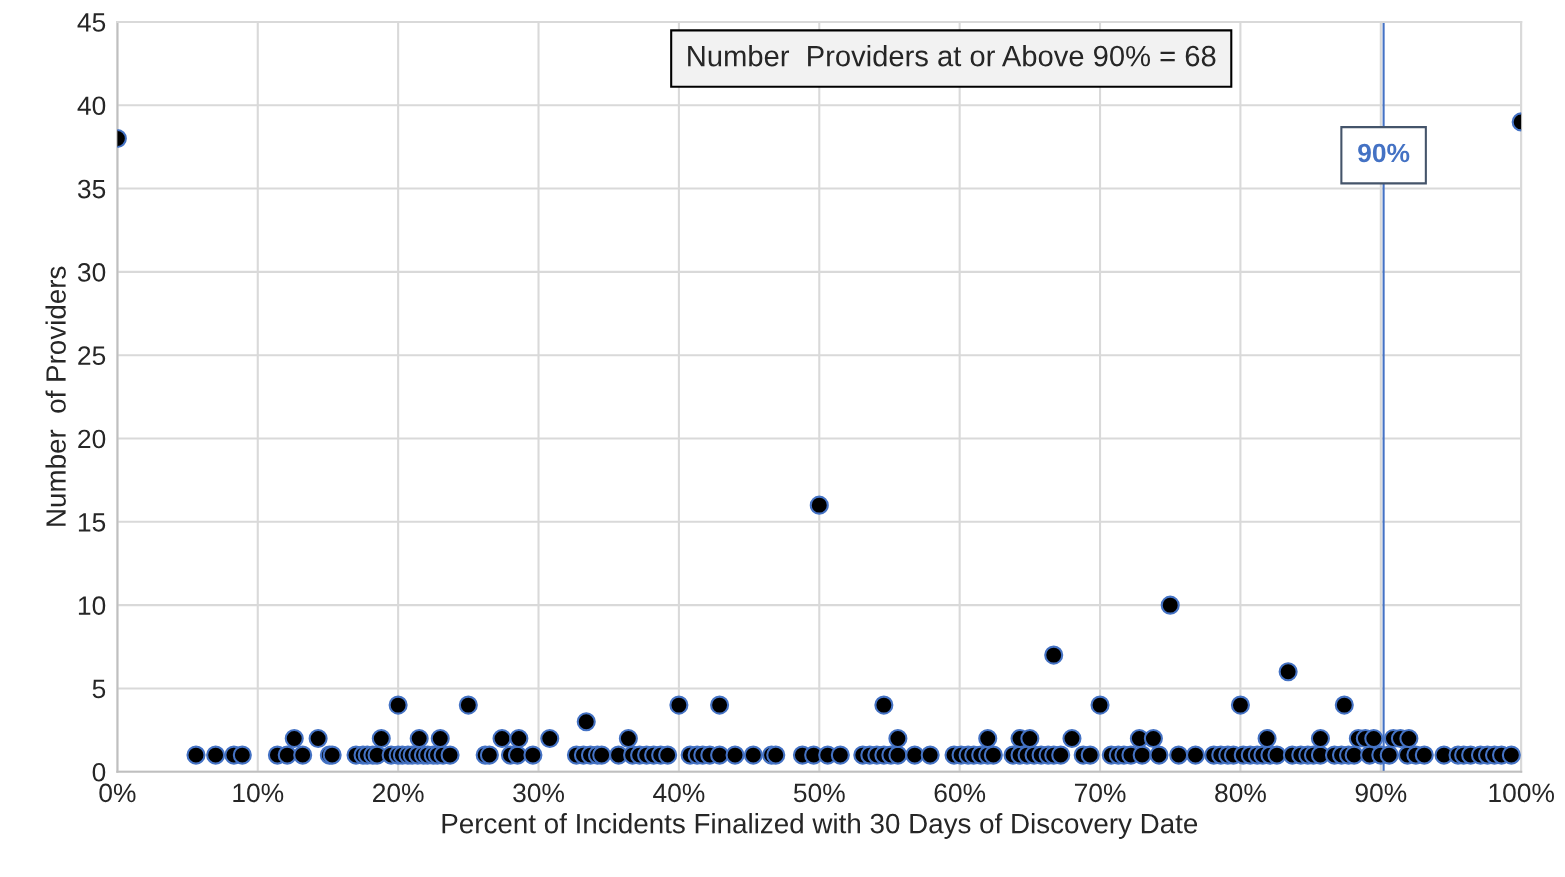 Image resolution: width=1565 pixels, height=877 pixels. Describe the element at coordinates (538, 793) in the screenshot. I see `x-tick-label: 30%` at that location.